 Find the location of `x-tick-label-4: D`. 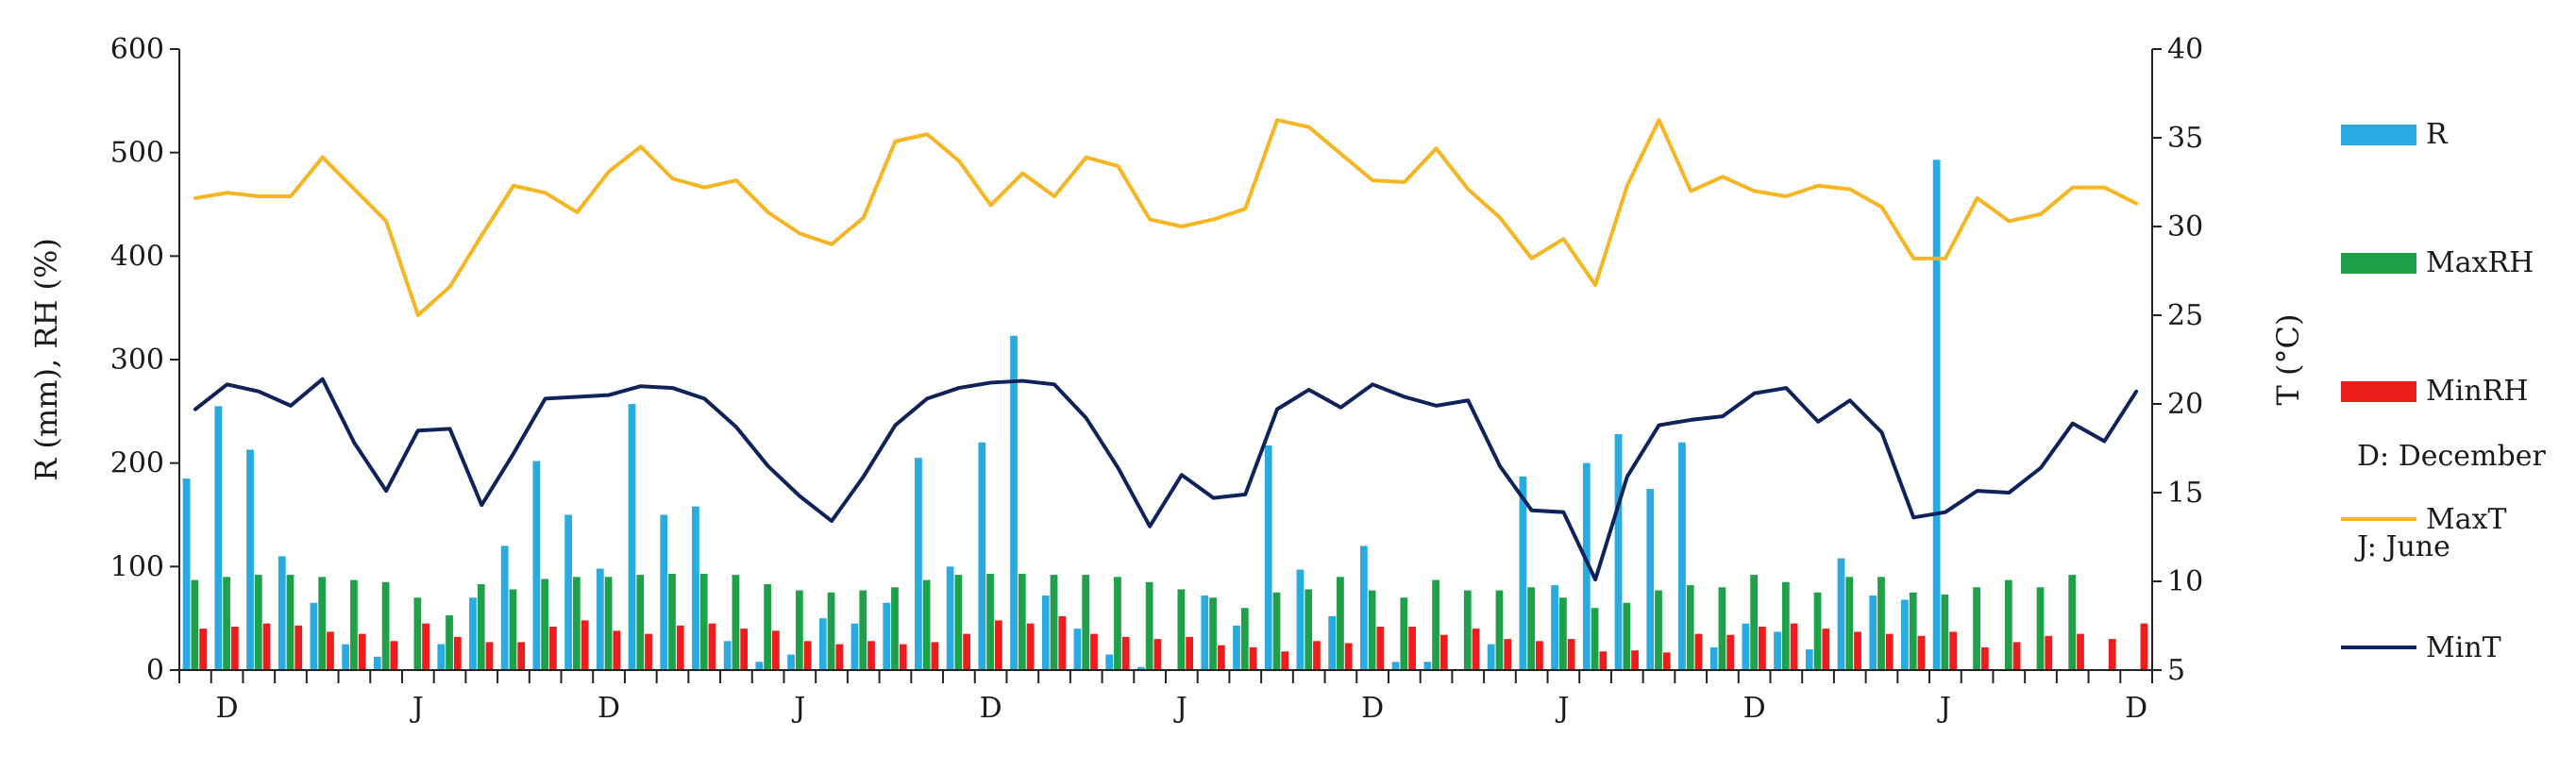

x-tick-label-4: D is located at coordinates (991, 708).